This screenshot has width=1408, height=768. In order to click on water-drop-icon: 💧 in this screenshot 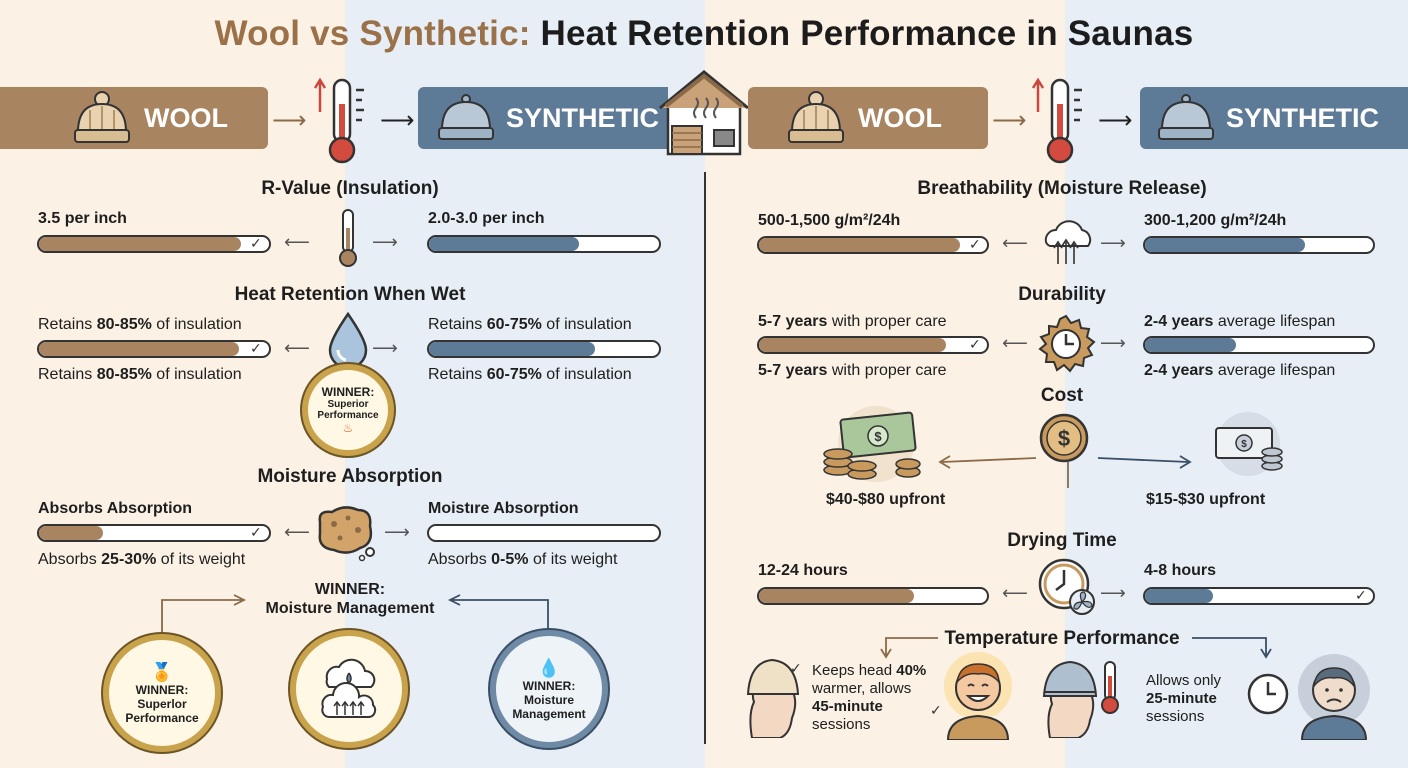, I will do `click(549, 667)`.